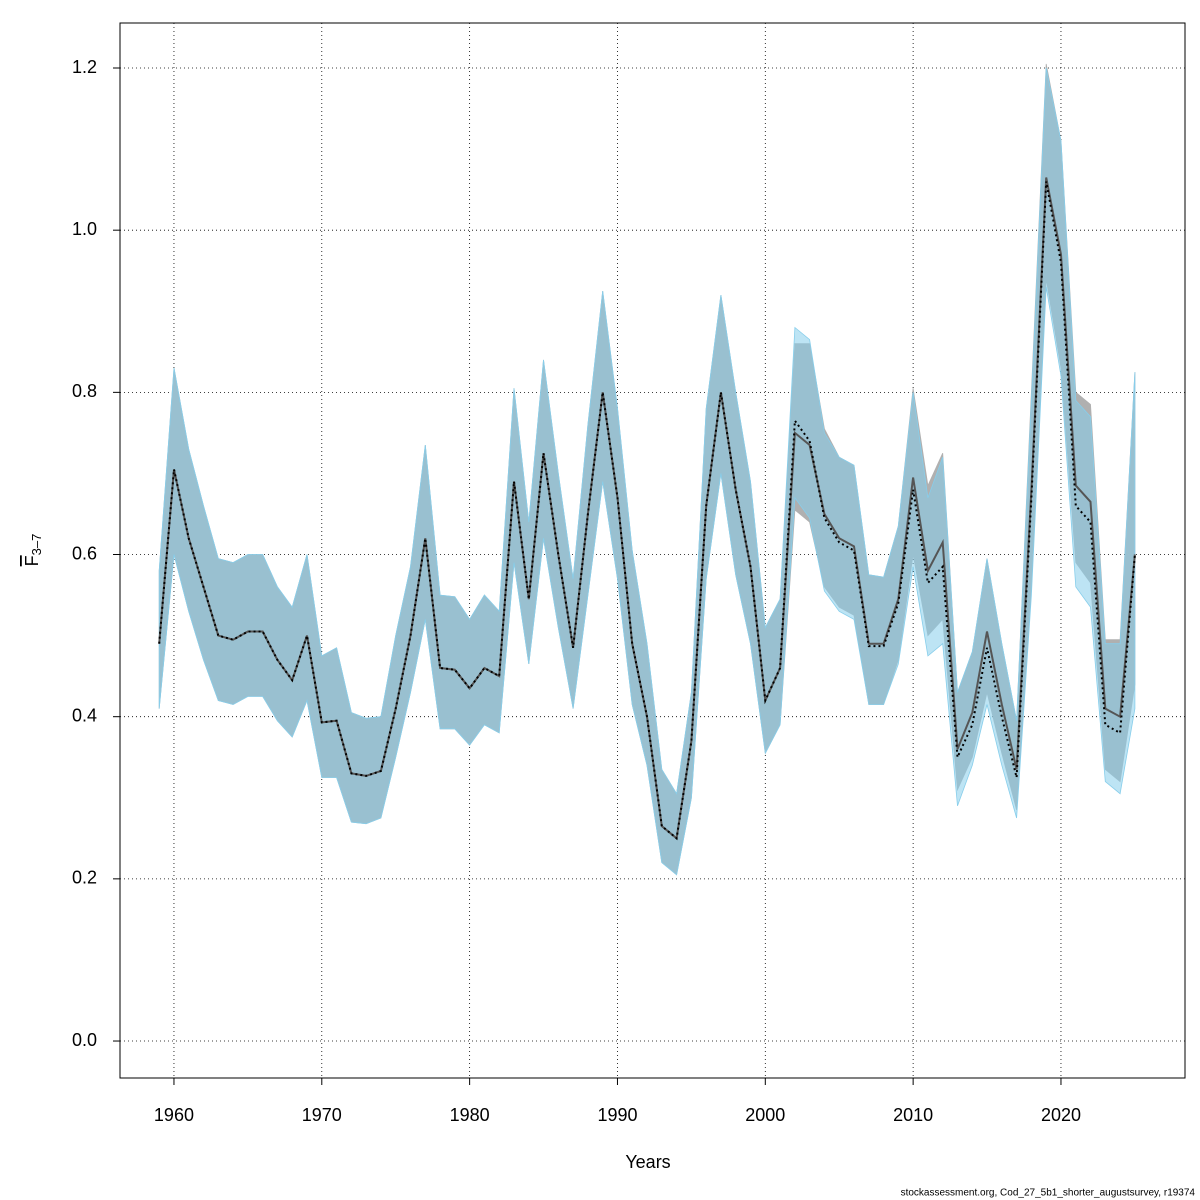  Describe the element at coordinates (84, 553) in the screenshot. I see `y-tick-label: 0.6` at that location.